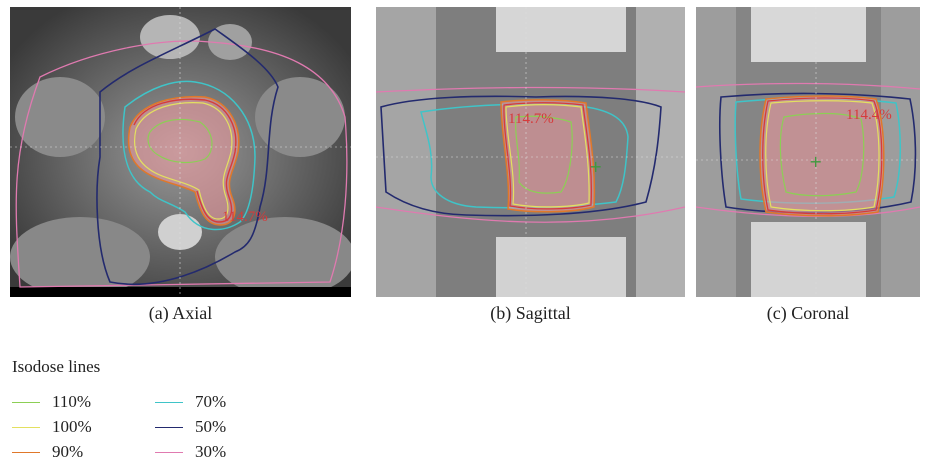 The width and height of the screenshot is (929, 467). I want to click on axial-caption: (a) Axial, so click(180, 313).